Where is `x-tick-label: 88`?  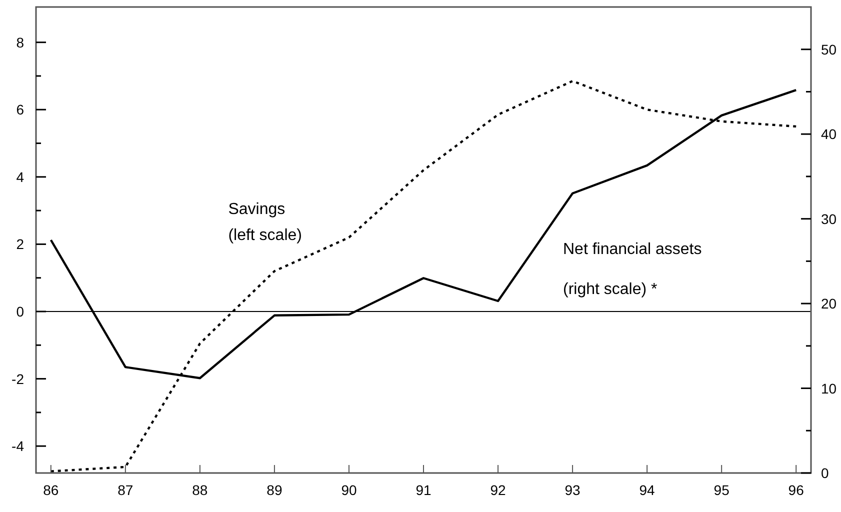 x-tick-label: 88 is located at coordinates (200, 490).